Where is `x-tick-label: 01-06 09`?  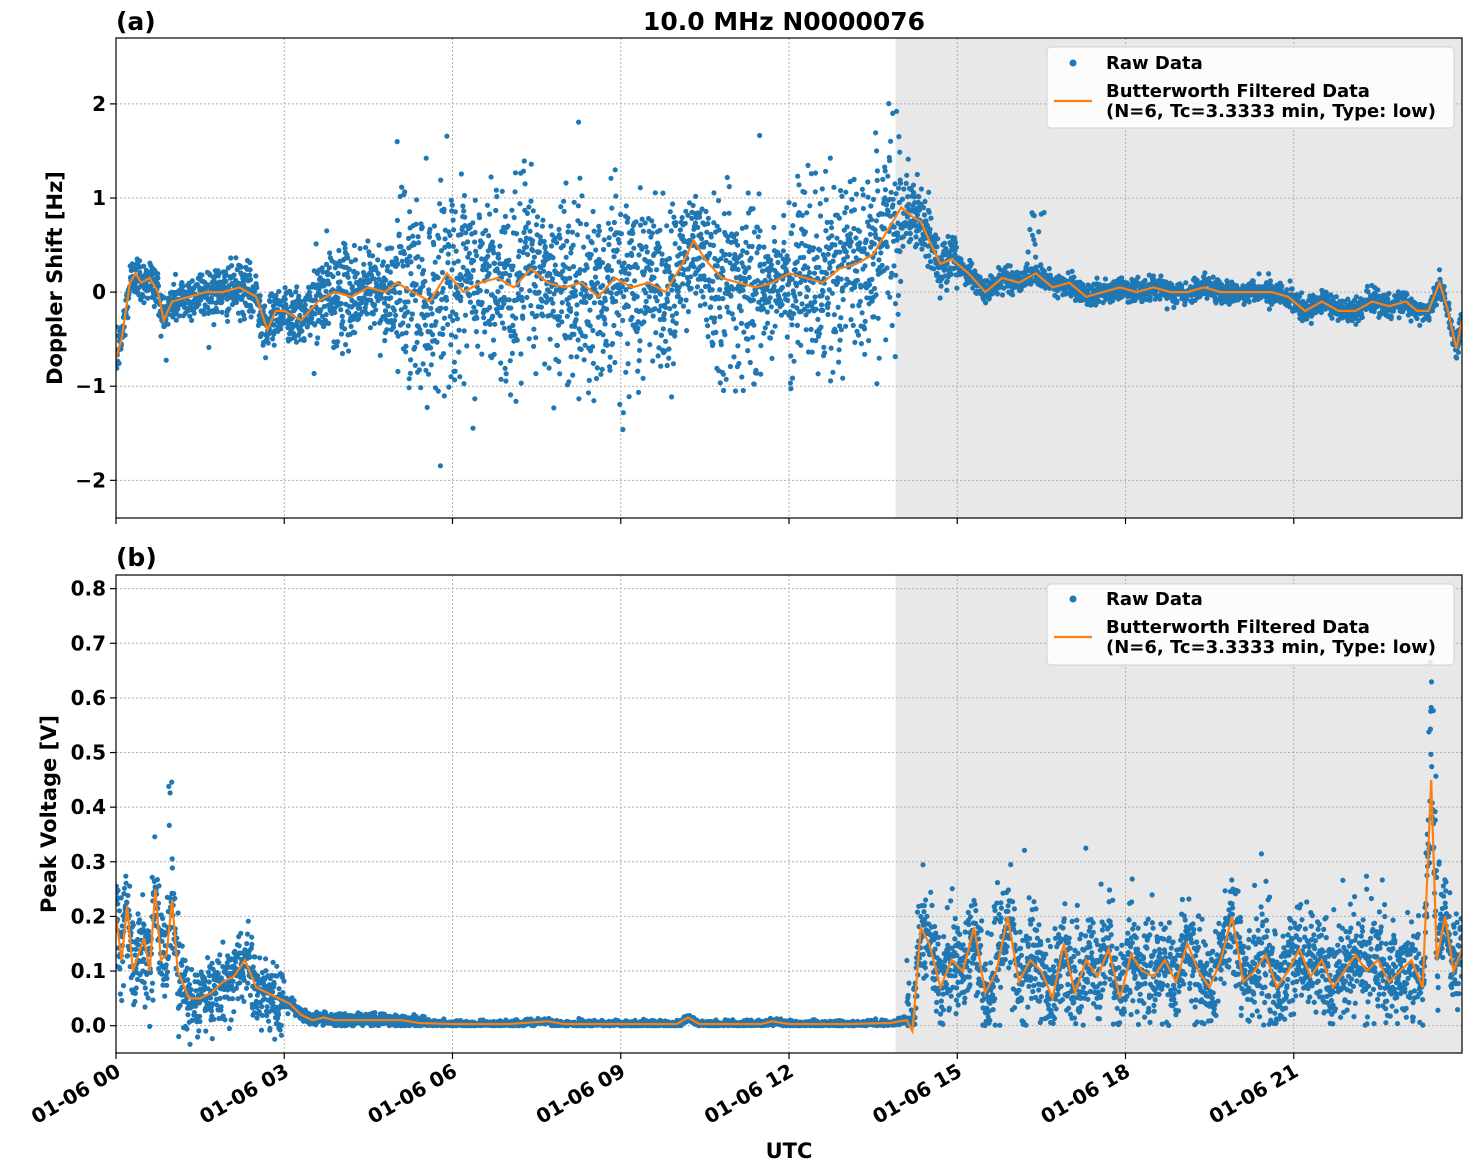
x-tick-label: 01-06 09 is located at coordinates (581, 1094).